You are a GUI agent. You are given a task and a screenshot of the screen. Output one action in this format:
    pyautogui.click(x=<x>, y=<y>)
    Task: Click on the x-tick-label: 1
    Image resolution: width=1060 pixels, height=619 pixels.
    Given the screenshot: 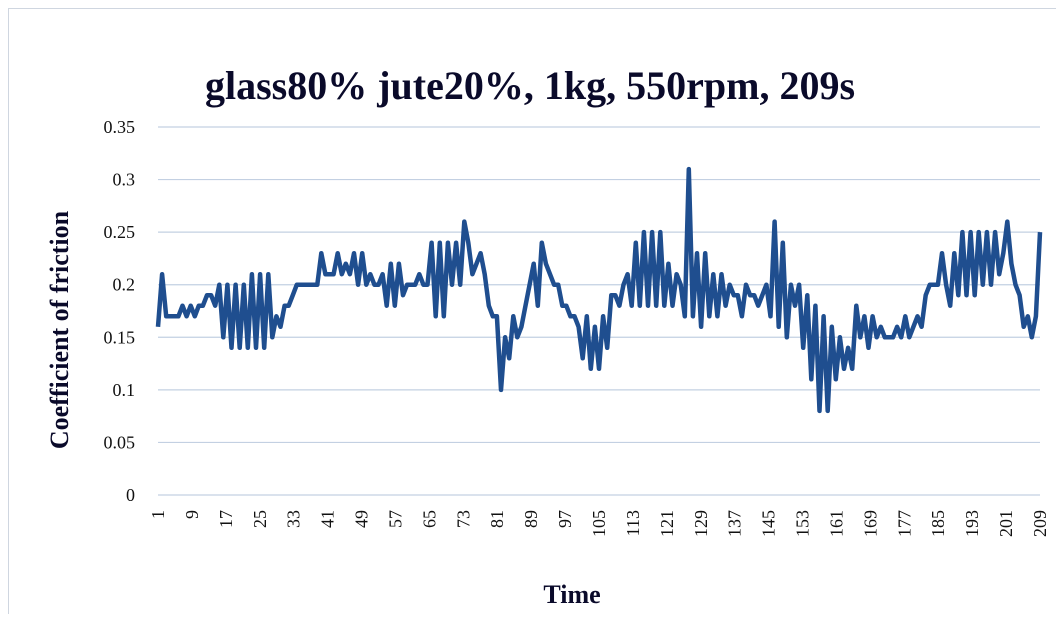 What is the action you would take?
    pyautogui.click(x=158, y=514)
    